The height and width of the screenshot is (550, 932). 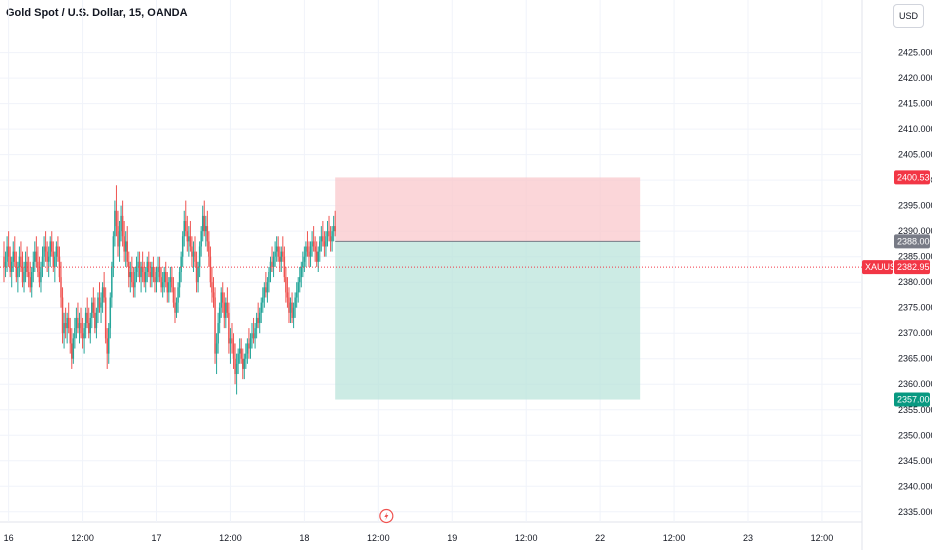 What do you see at coordinates (915, 129) in the screenshot?
I see `price-tick-label: 2410.000` at bounding box center [915, 129].